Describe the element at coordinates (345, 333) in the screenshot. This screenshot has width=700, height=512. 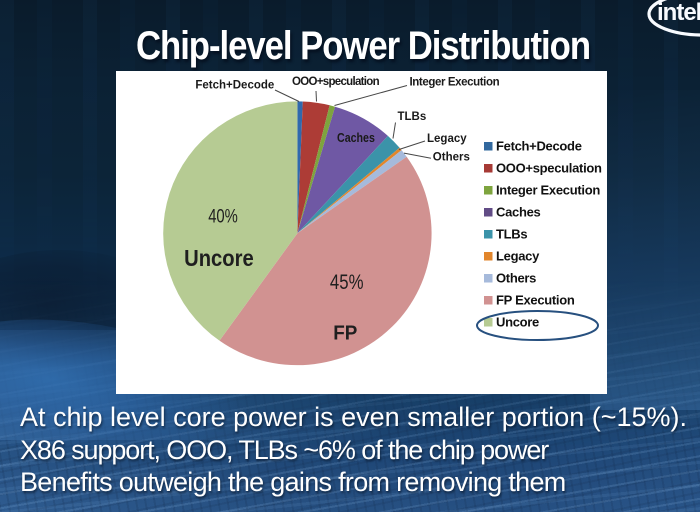
I see `svg-text: FP` at that location.